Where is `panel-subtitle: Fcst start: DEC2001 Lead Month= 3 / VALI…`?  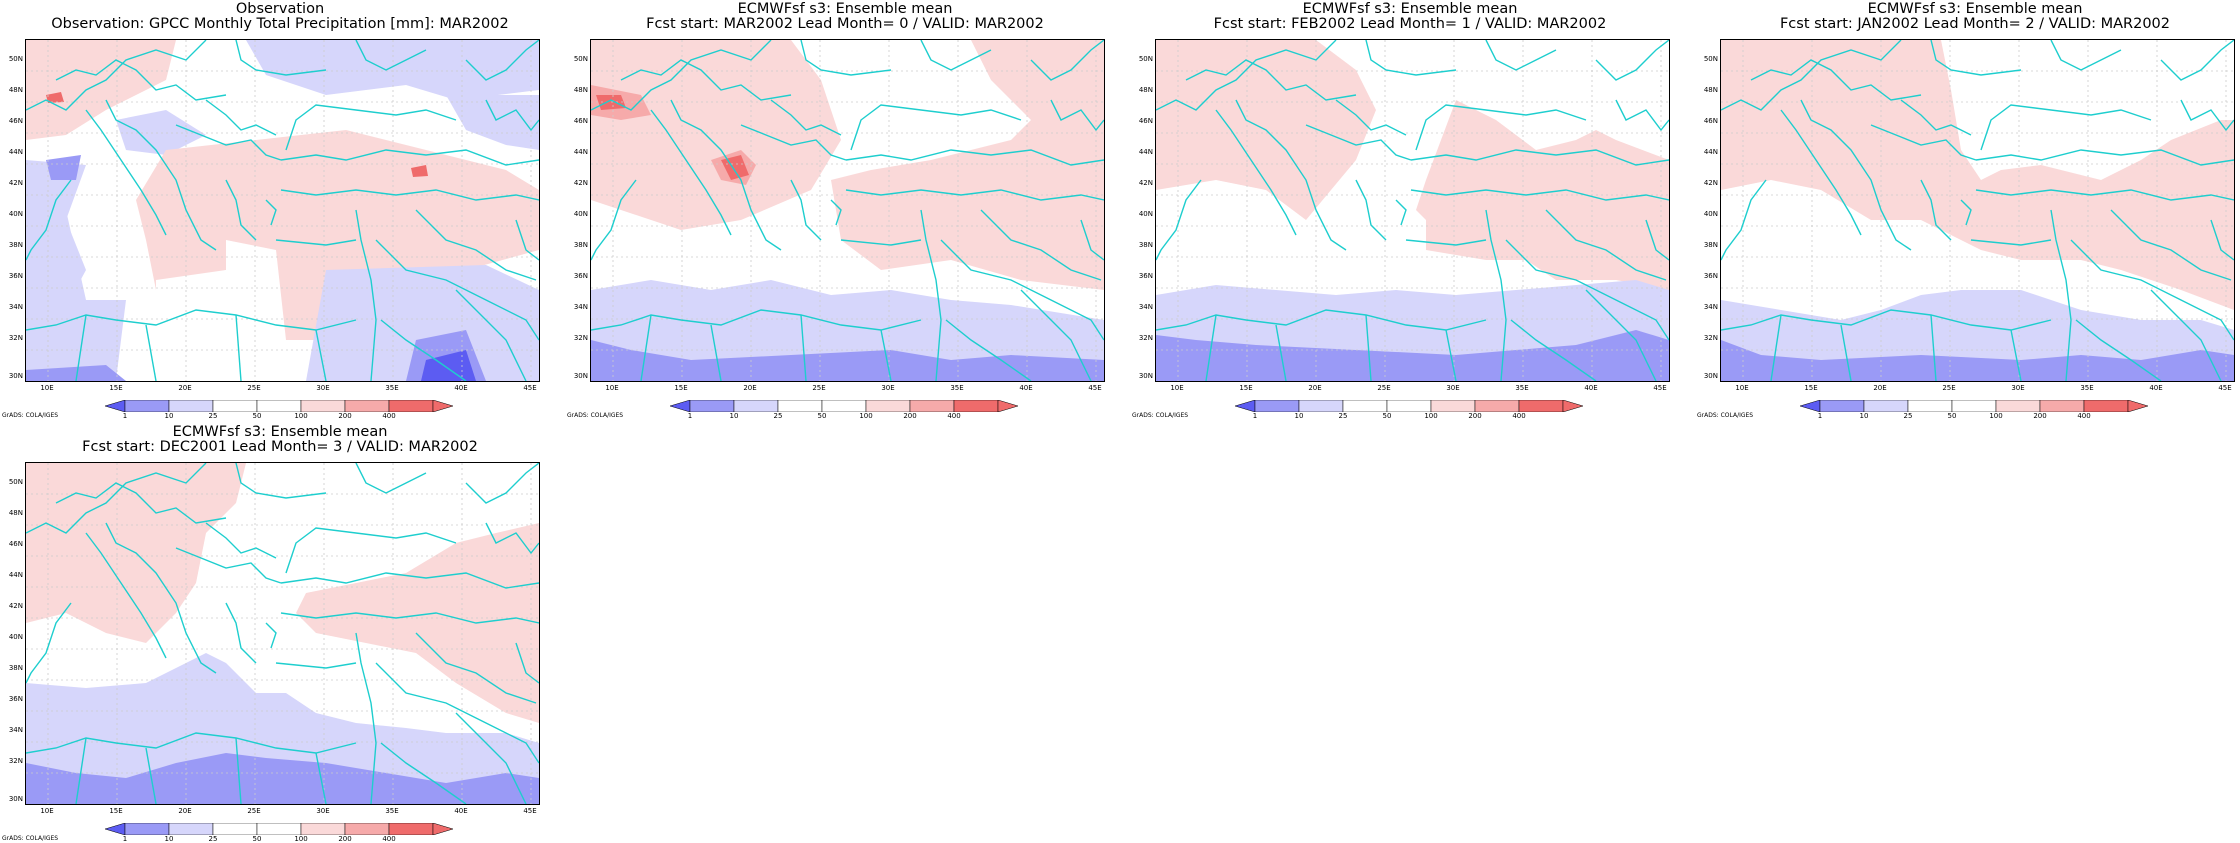 panel-subtitle: Fcst start: DEC2001 Lead Month= 3 / VALI… is located at coordinates (280, 447).